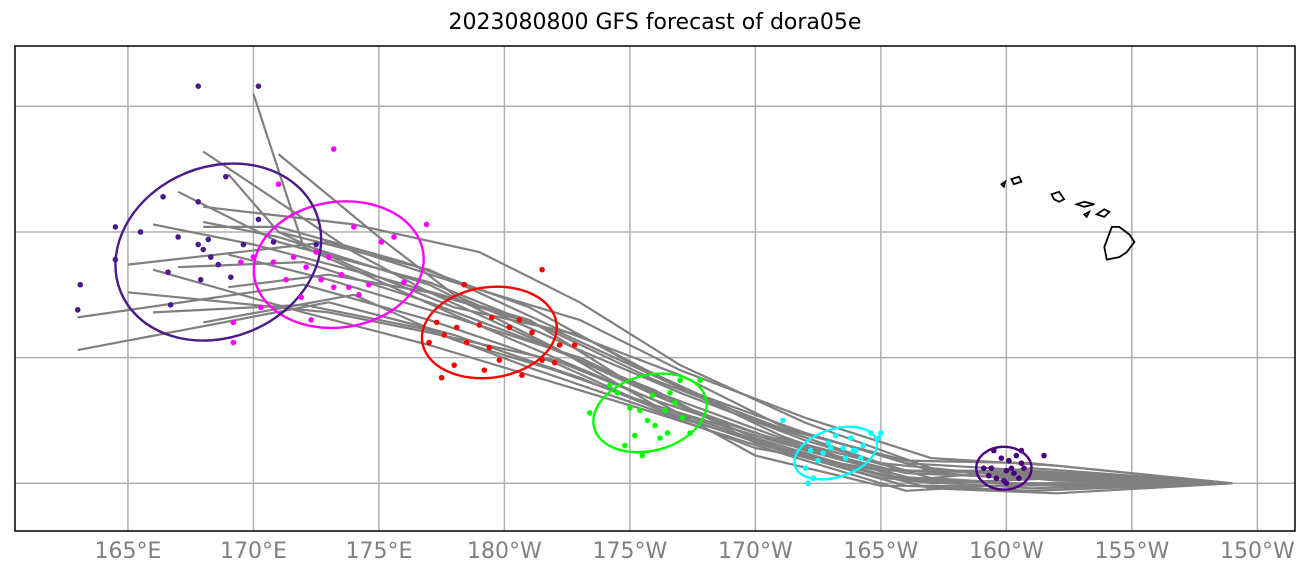 The height and width of the screenshot is (576, 1313). I want to click on lon-tick-label: 150°W, so click(1257, 551).